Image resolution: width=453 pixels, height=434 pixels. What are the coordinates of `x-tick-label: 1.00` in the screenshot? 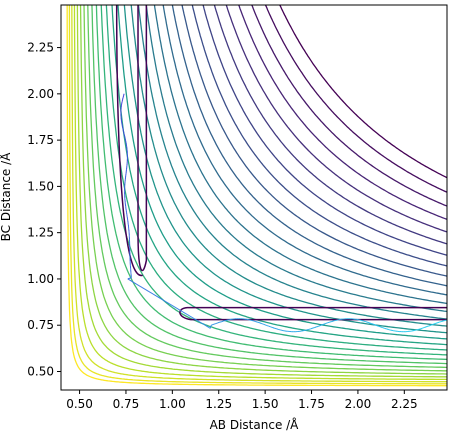 It's located at (172, 404).